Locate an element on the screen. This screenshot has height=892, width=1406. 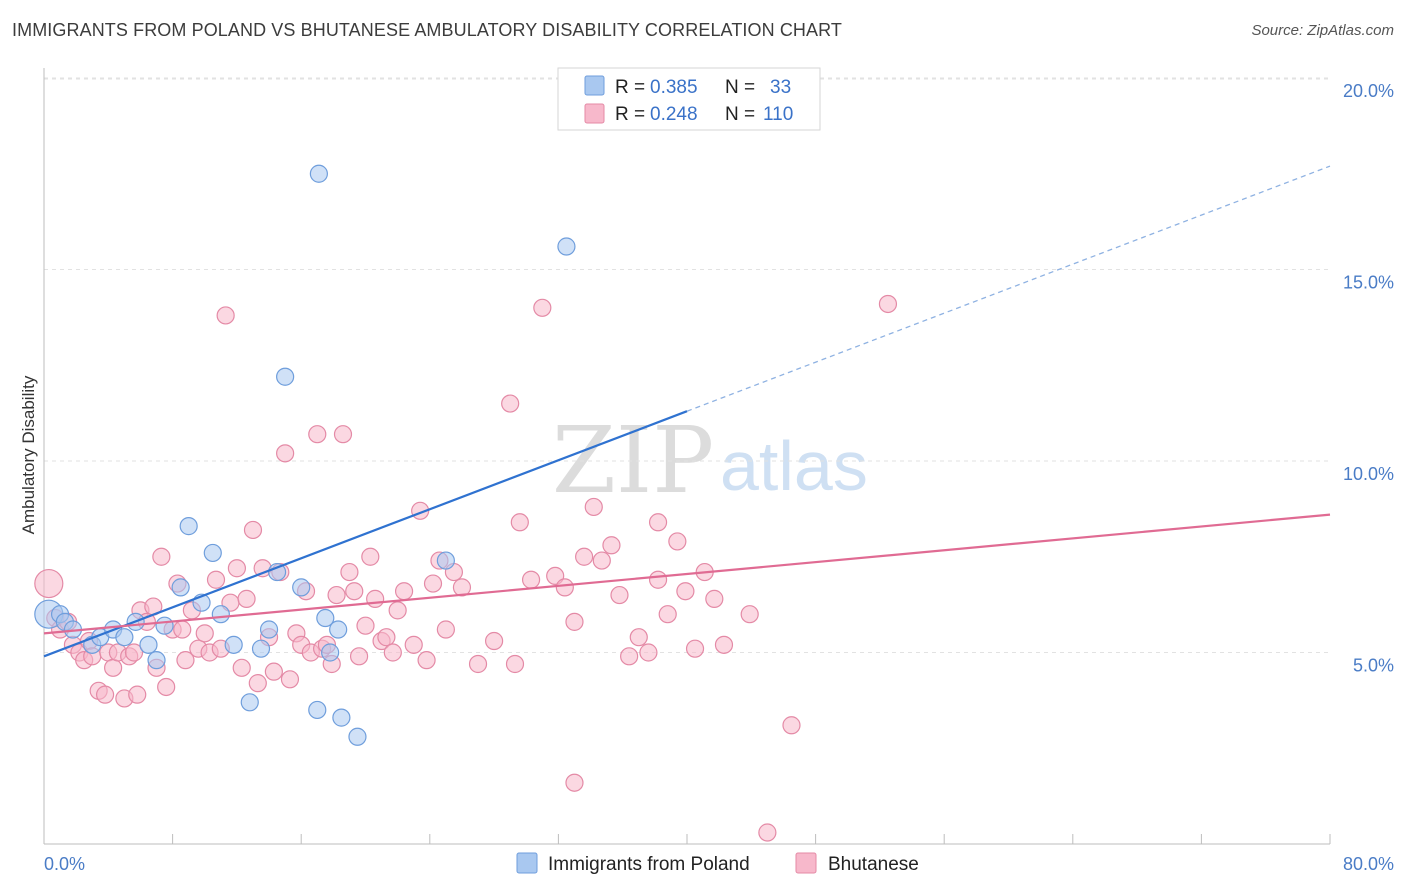
y-axis-label: Ambulatory Disability is located at coordinates (28, 454).